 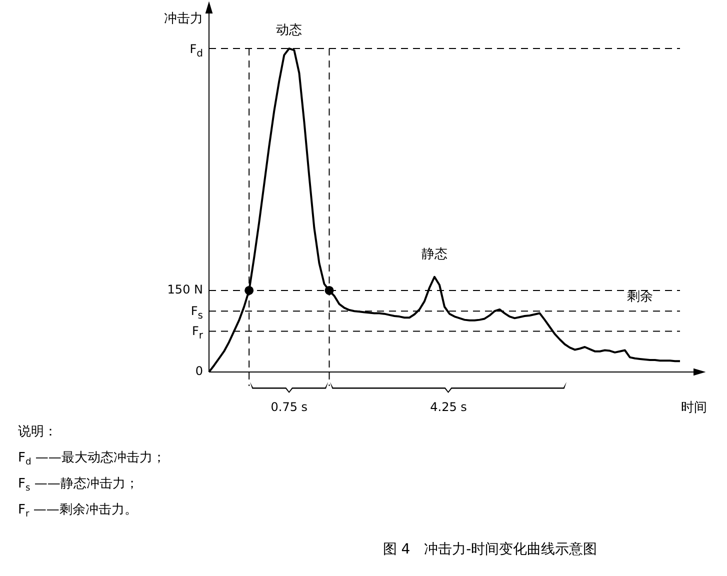 I want to click on text: 4.25 s, so click(x=448, y=407).